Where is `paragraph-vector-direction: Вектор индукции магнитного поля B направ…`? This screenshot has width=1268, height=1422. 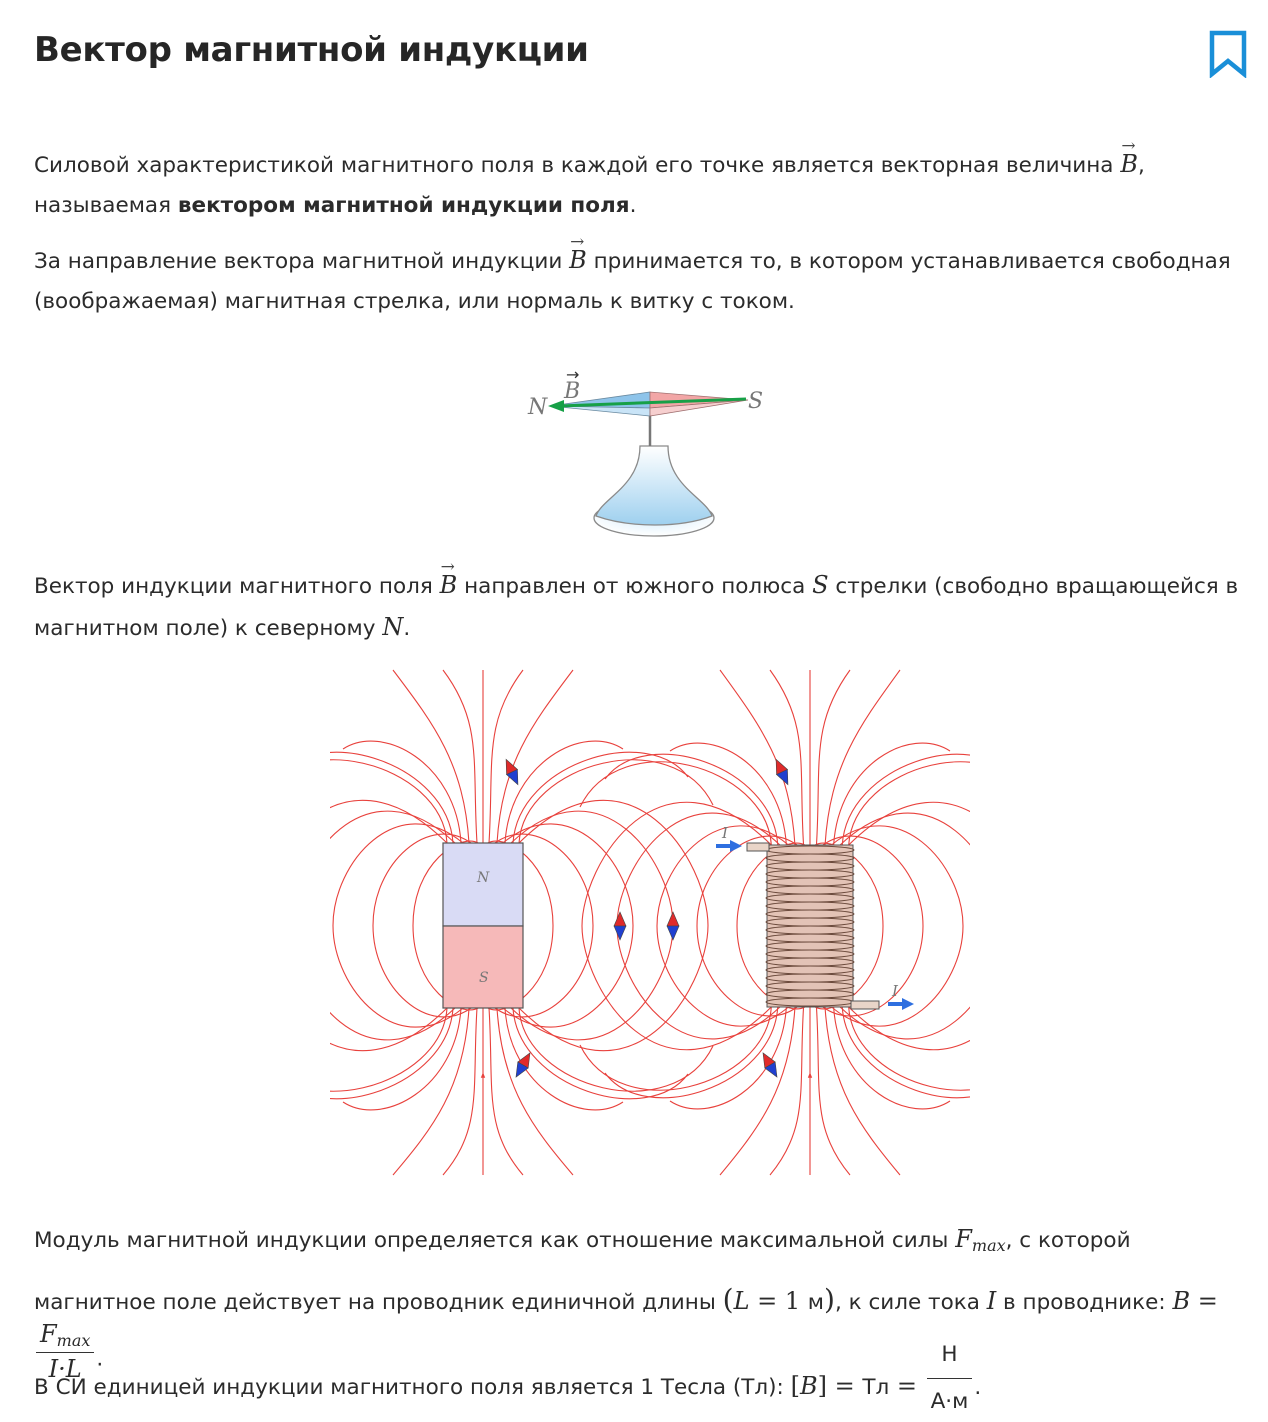 paragraph-vector-direction: Вектор индукции магнитного поля B направ… is located at coordinates (641, 598).